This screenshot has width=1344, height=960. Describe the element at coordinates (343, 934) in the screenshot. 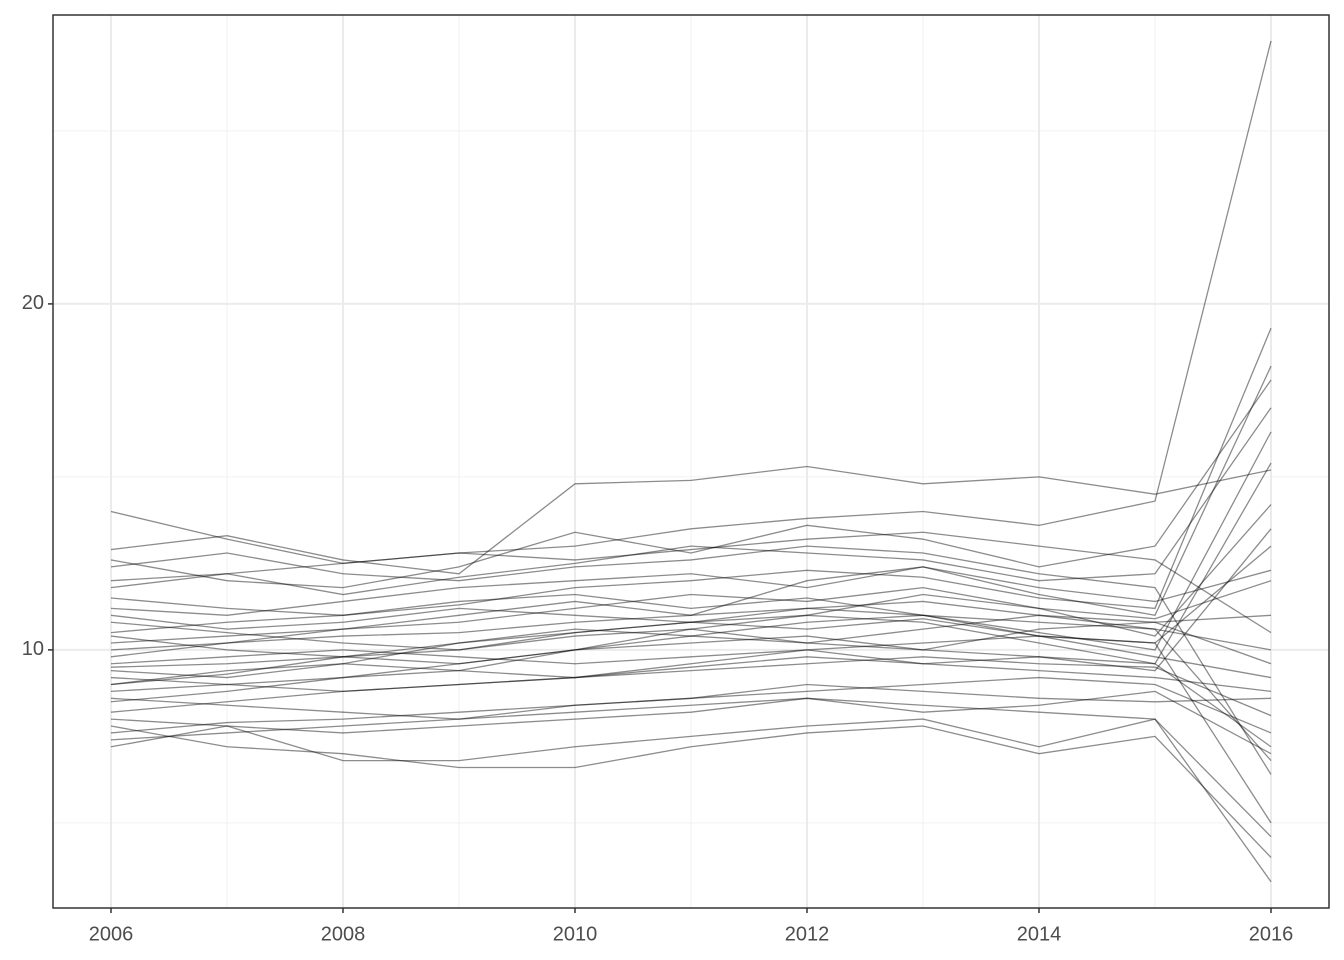

I see `x-tick-label: 2008` at that location.